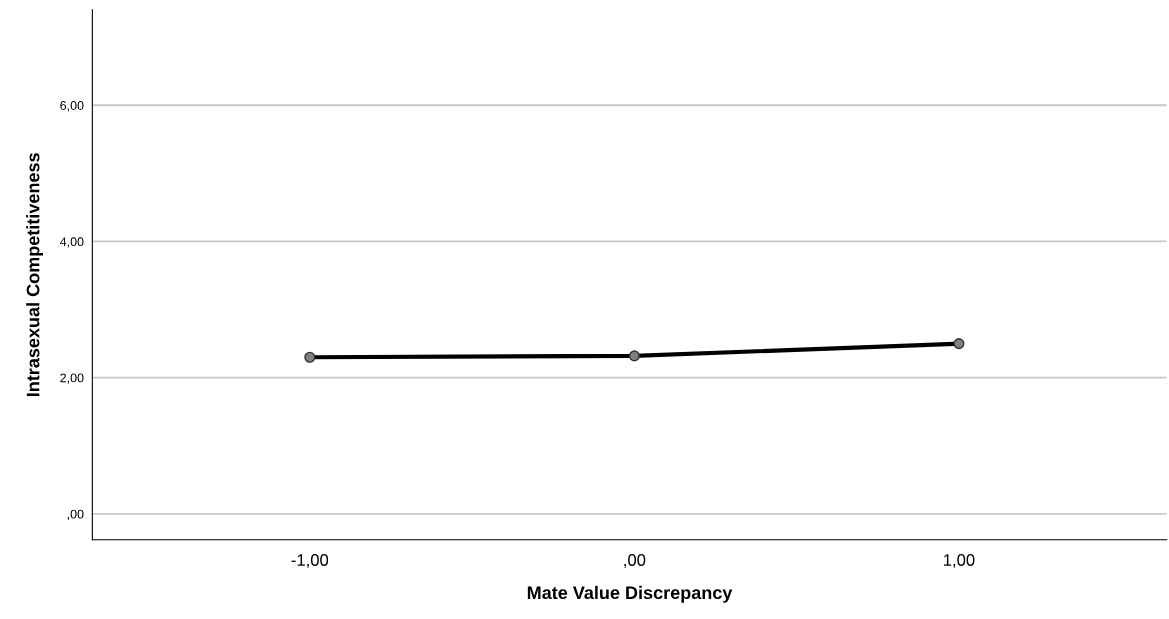 Image resolution: width=1169 pixels, height=619 pixels. What do you see at coordinates (310, 561) in the screenshot?
I see `x-tick-label: -1,00` at bounding box center [310, 561].